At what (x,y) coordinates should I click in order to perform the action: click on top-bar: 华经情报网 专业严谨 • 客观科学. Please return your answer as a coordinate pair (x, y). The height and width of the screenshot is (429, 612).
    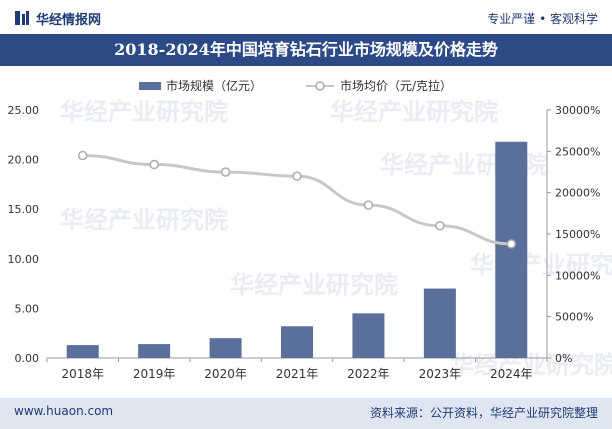
    Looking at the image, I should click on (306, 17).